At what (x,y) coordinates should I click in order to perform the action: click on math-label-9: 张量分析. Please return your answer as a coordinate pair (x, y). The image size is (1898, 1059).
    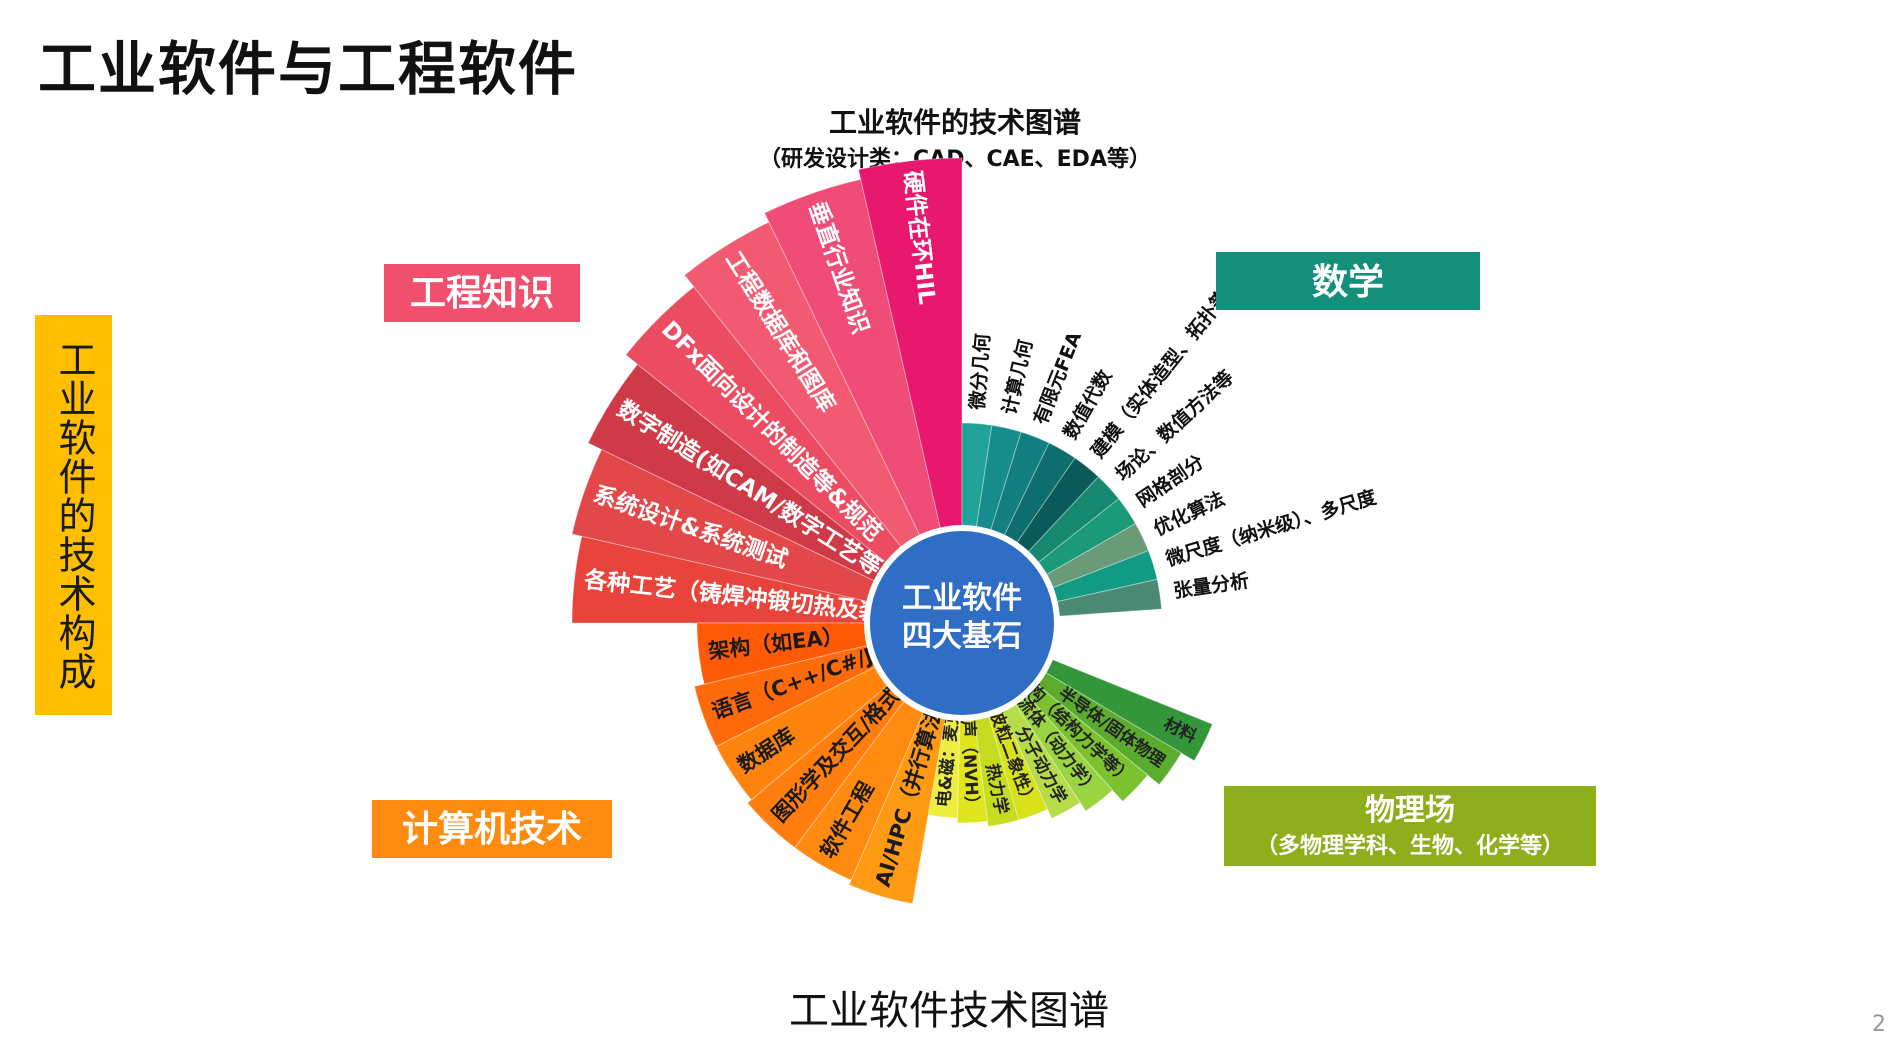
    Looking at the image, I should click on (1211, 586).